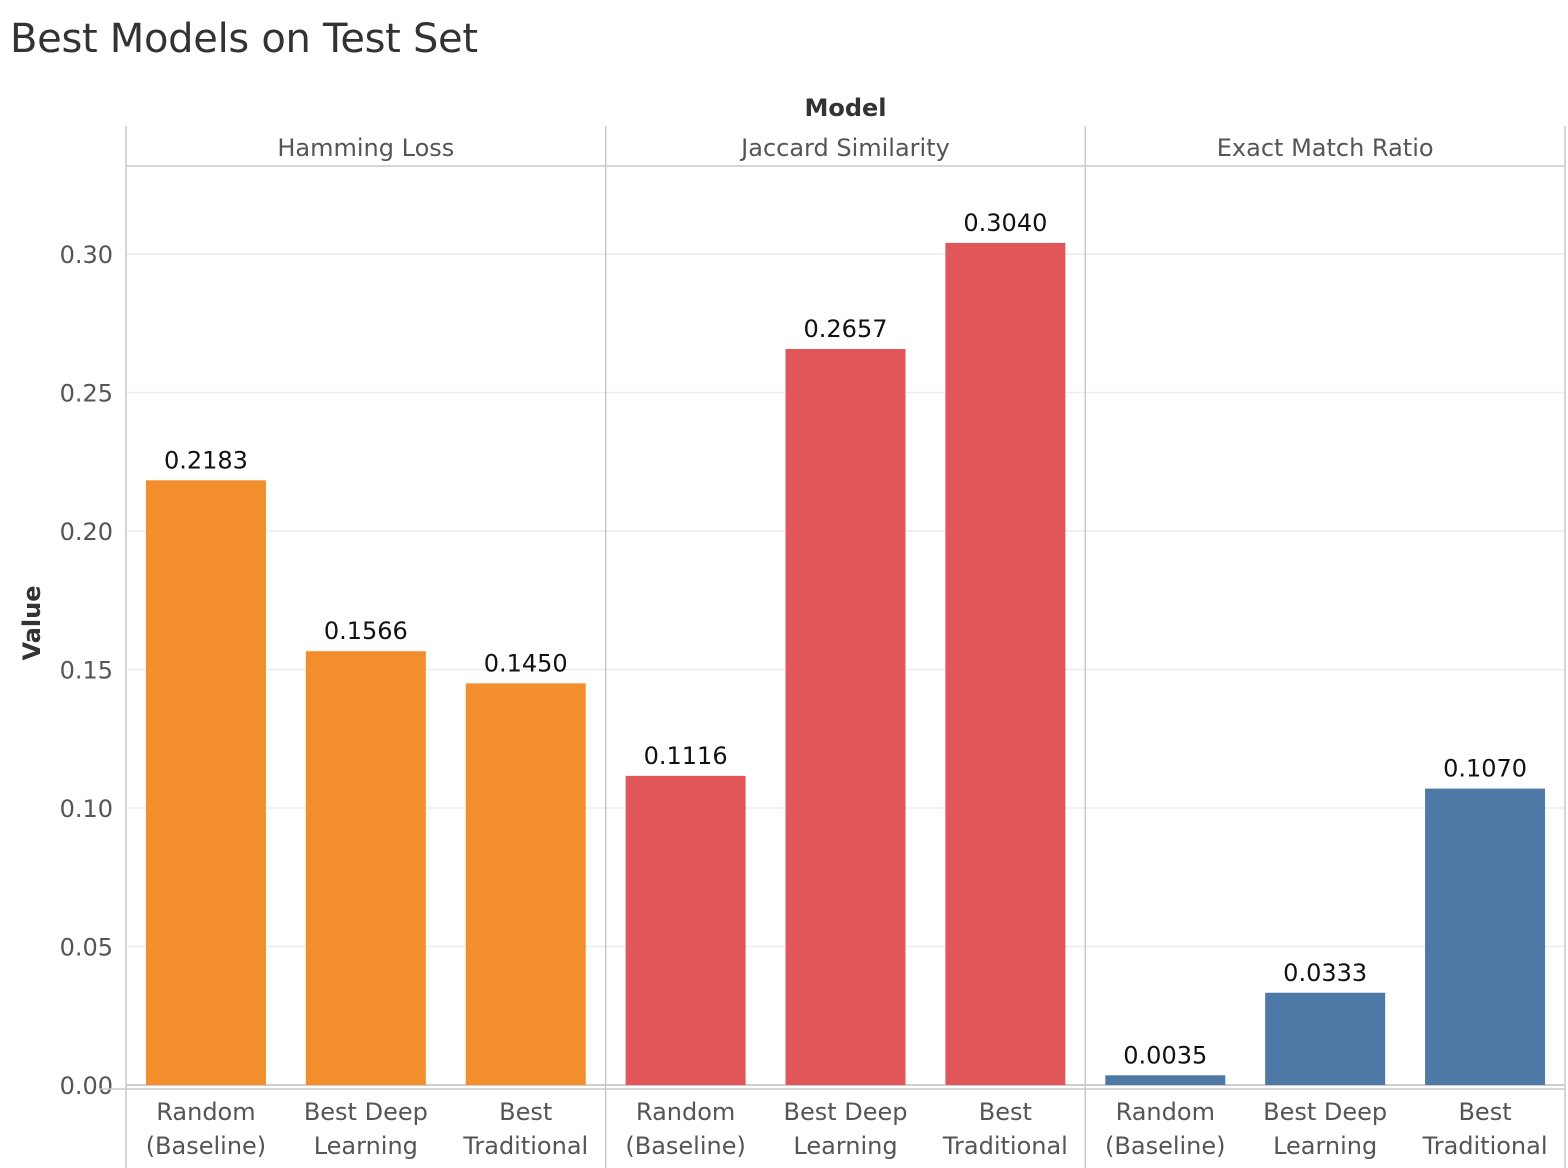 Image resolution: width=1568 pixels, height=1168 pixels. What do you see at coordinates (206, 460) in the screenshot?
I see `bar-value-label: 0.2183` at bounding box center [206, 460].